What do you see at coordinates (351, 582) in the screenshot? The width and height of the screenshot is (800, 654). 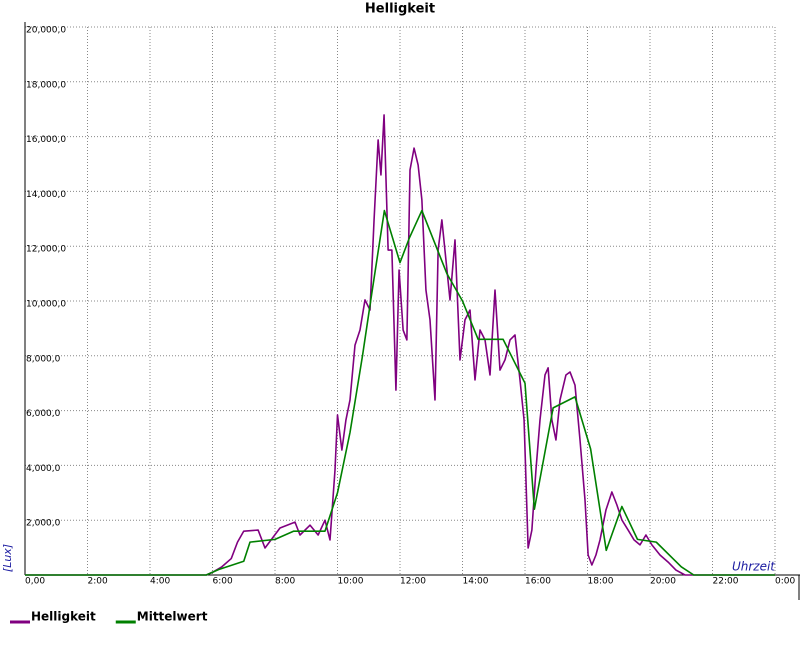 I see `x-tick-label: 10:00` at bounding box center [351, 582].